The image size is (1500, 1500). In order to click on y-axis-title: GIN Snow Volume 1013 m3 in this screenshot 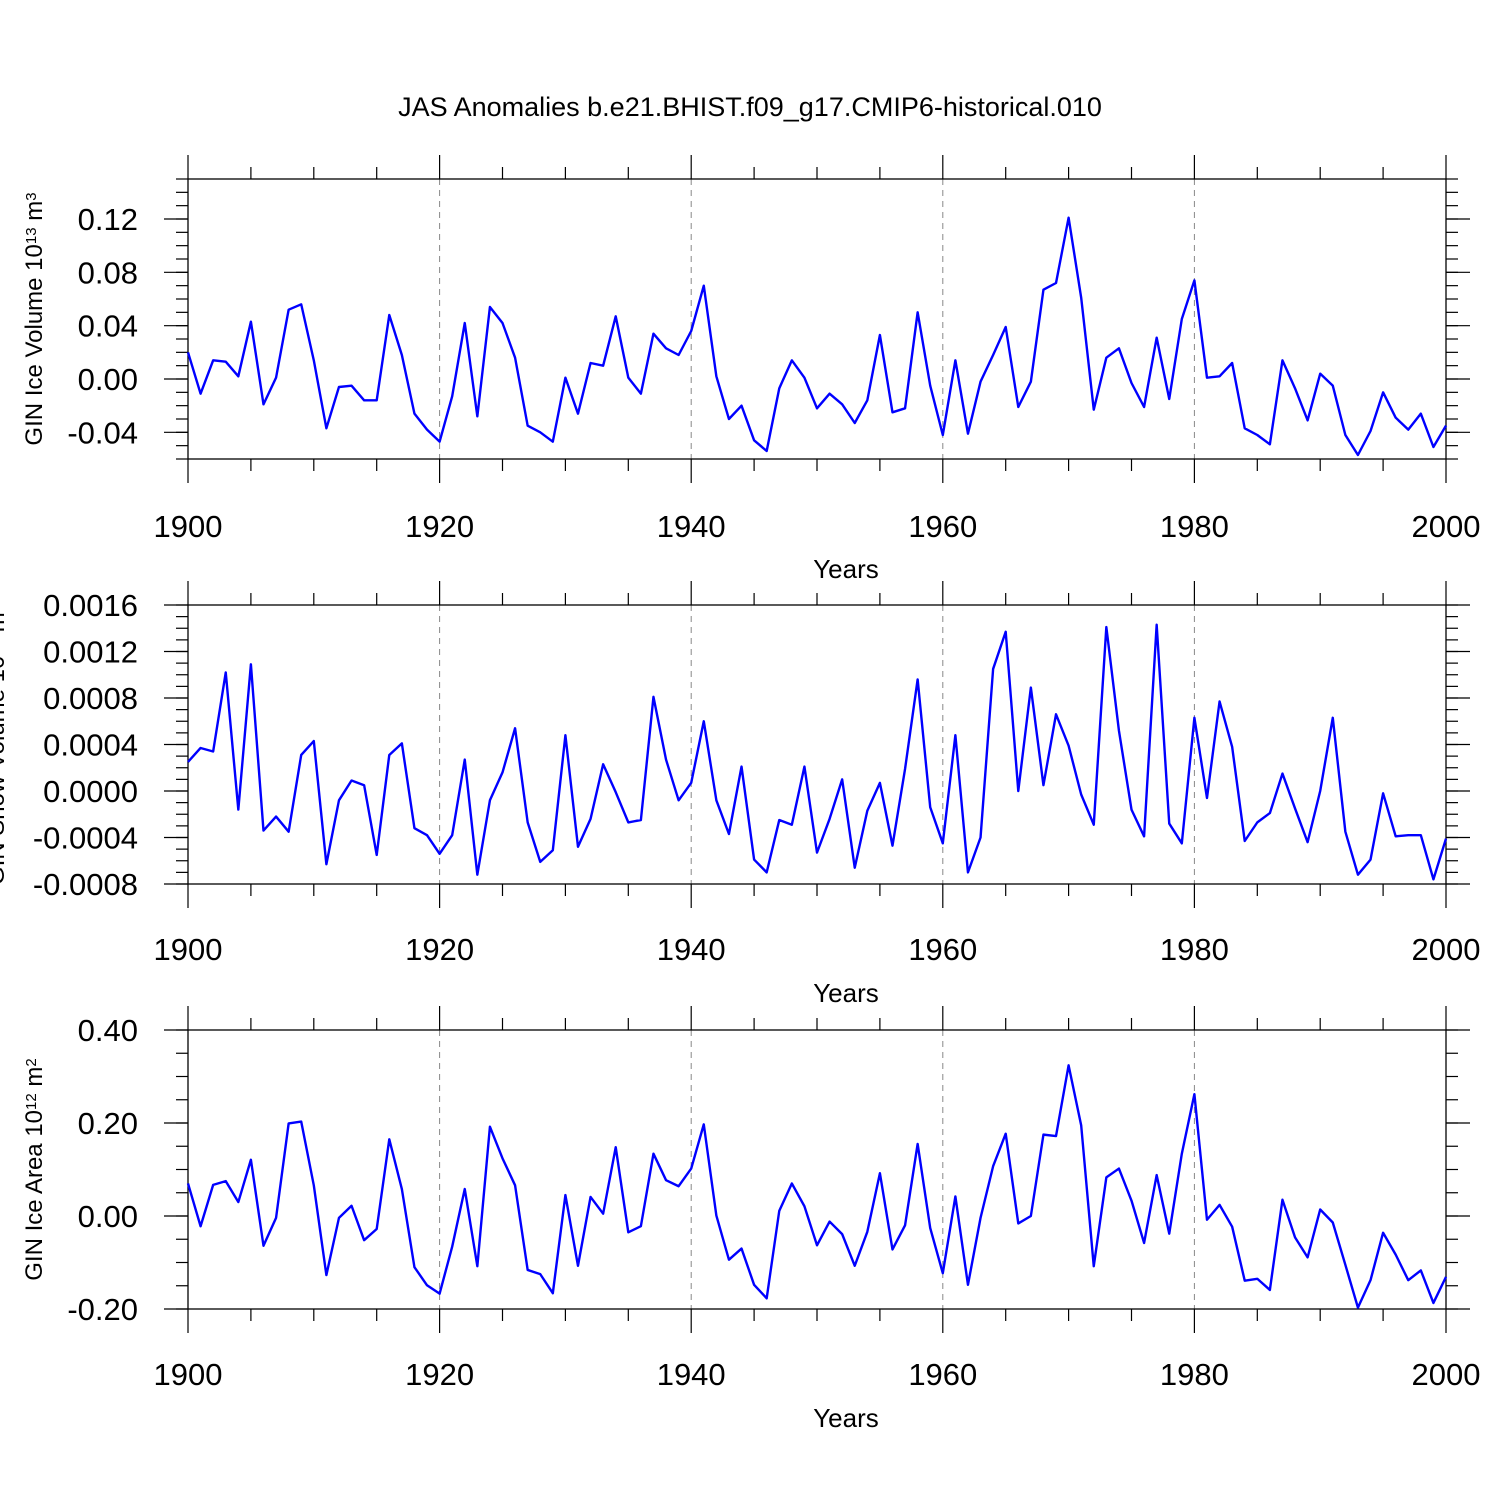, I will do `click(5, 744)`.